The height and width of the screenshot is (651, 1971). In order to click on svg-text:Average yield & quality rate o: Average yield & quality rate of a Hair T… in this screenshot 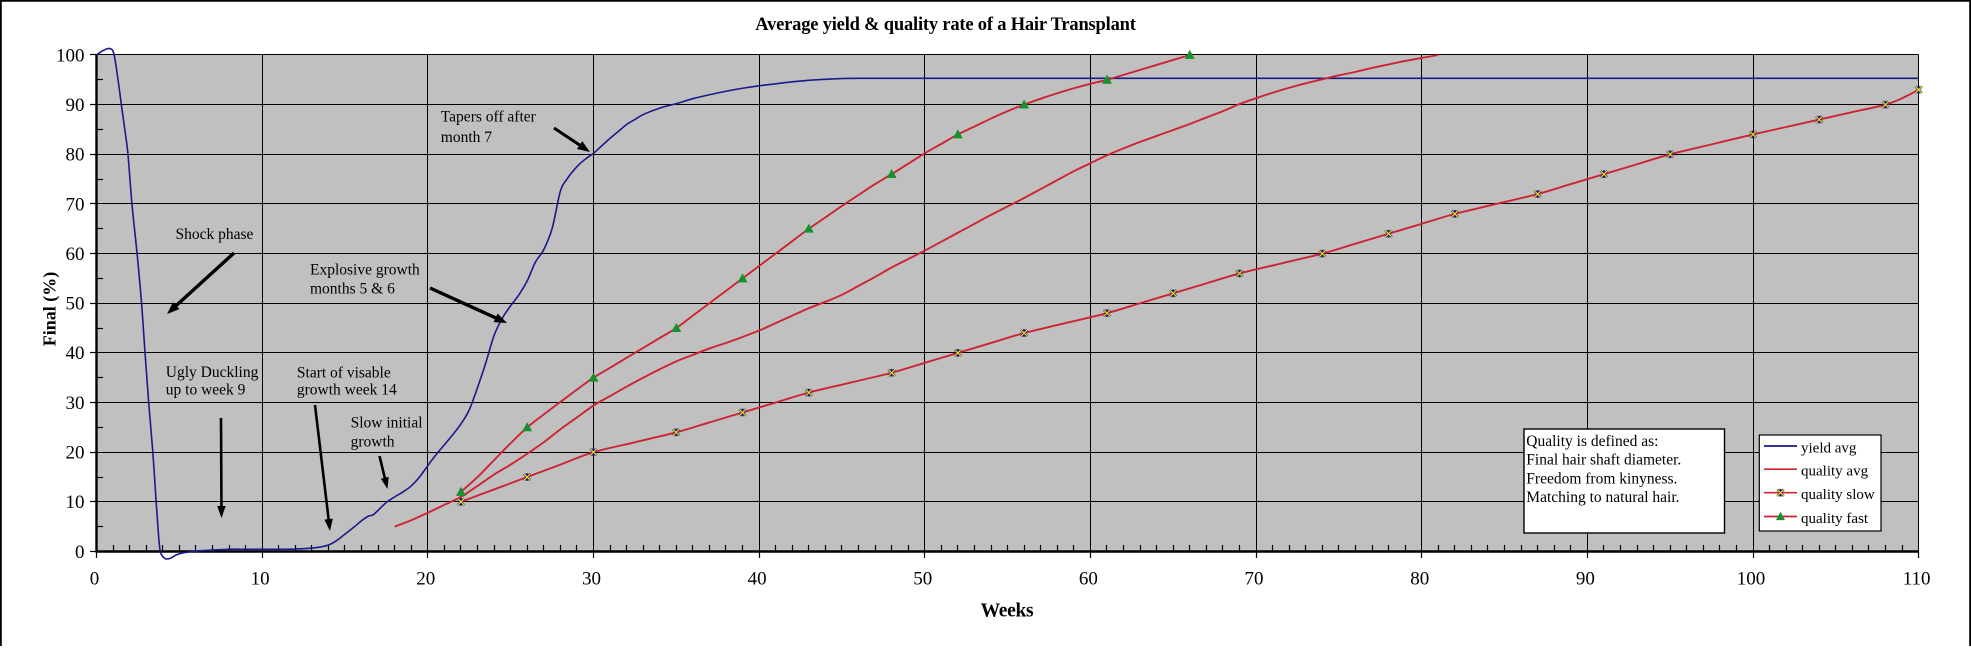, I will do `click(945, 25)`.